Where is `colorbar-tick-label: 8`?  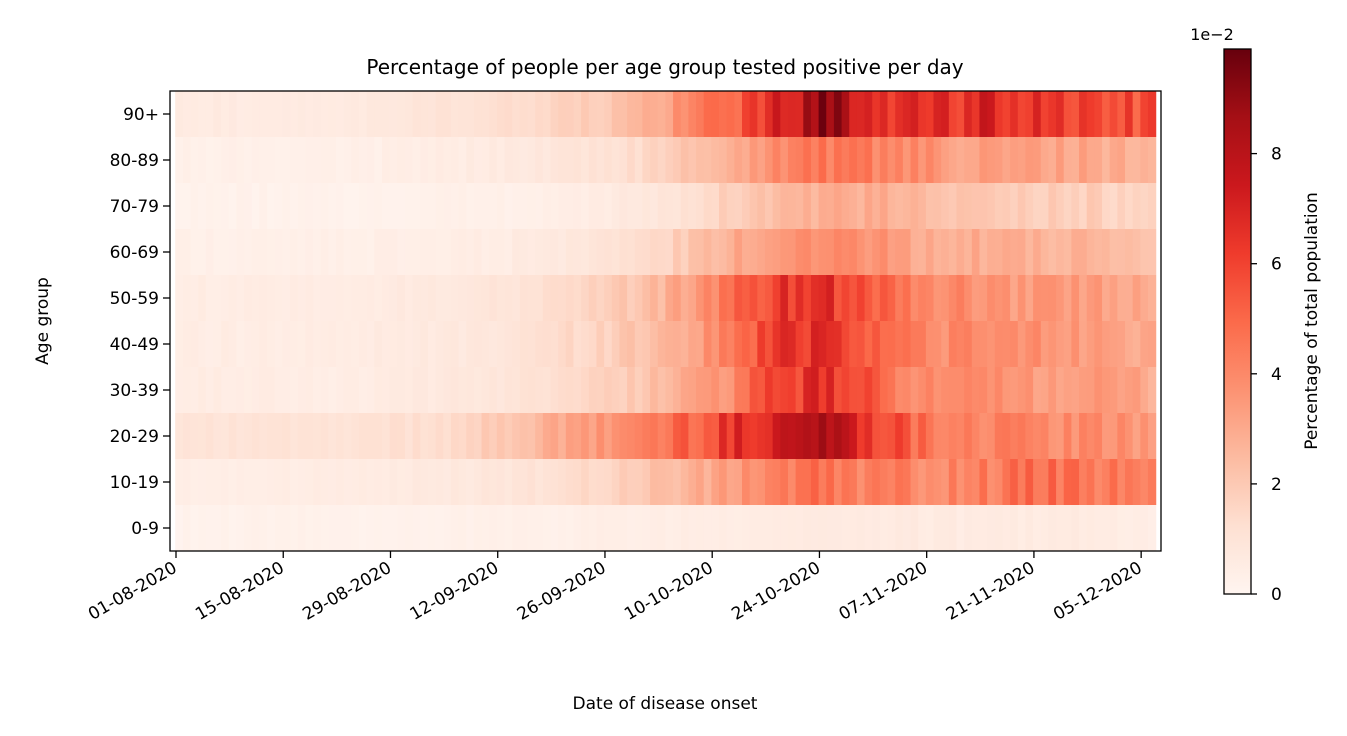
colorbar-tick-label: 8 is located at coordinates (1276, 155).